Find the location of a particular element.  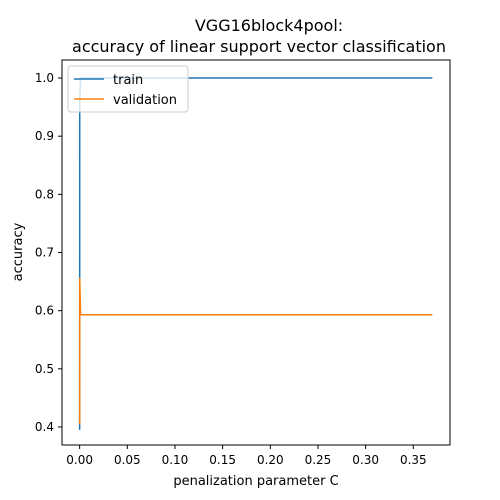

x-axis-label: penalization parameter C is located at coordinates (255, 481).